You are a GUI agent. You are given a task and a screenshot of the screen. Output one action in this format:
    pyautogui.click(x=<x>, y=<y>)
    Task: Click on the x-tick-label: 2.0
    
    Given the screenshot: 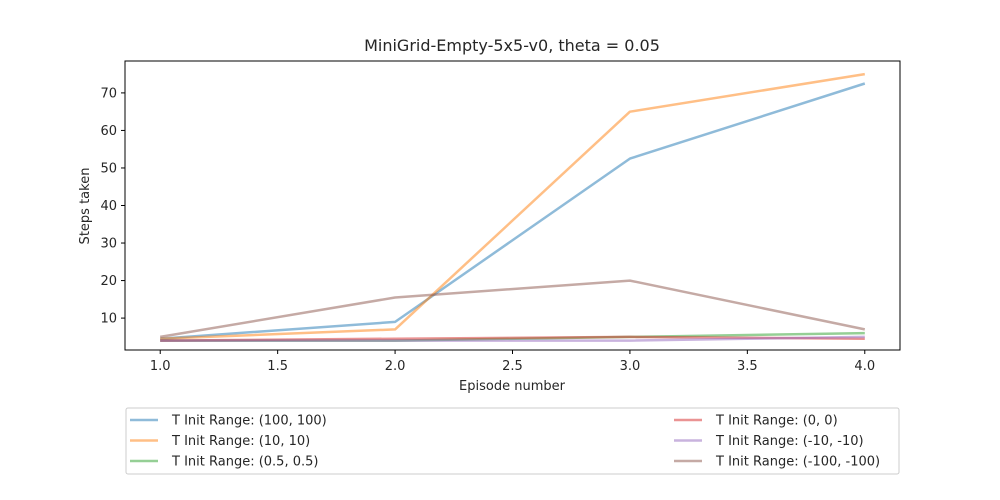 What is the action you would take?
    pyautogui.click(x=395, y=366)
    